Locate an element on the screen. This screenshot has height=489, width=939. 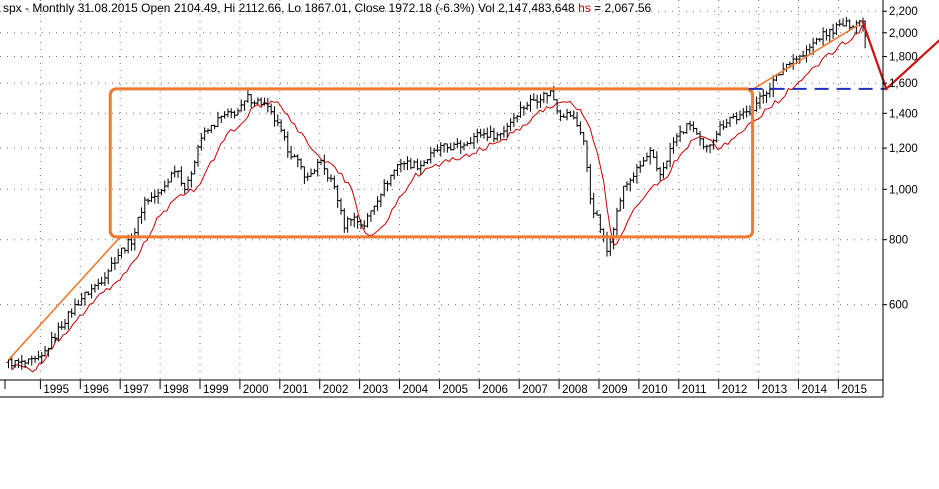
y-tick-label: 2,200 is located at coordinates (903, 12).